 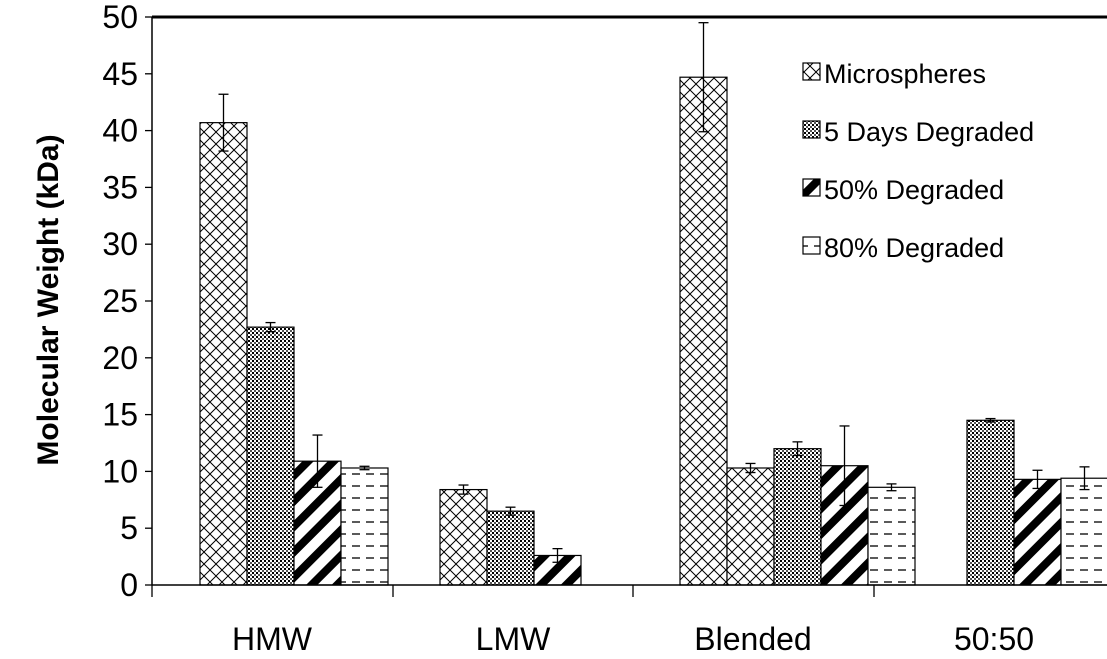 I want to click on bar-50-50-50-degraded, so click(x=1037, y=532).